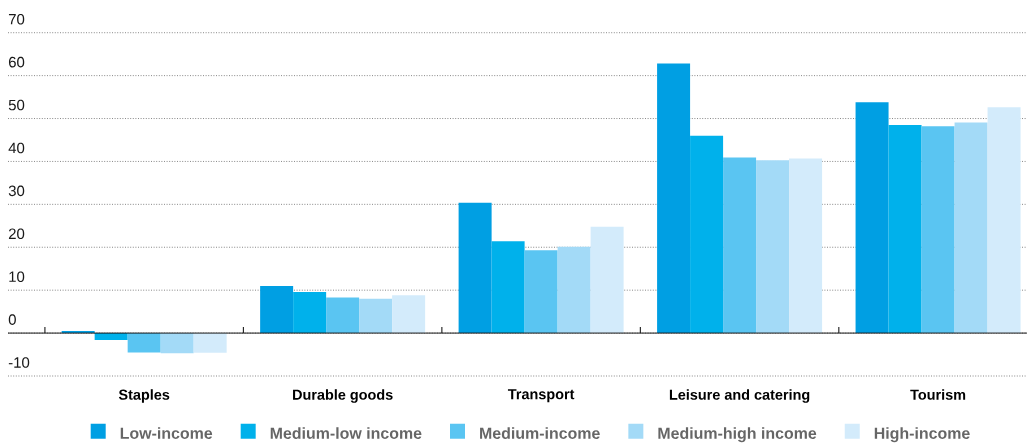  I want to click on legend-label: High-income, so click(922, 435).